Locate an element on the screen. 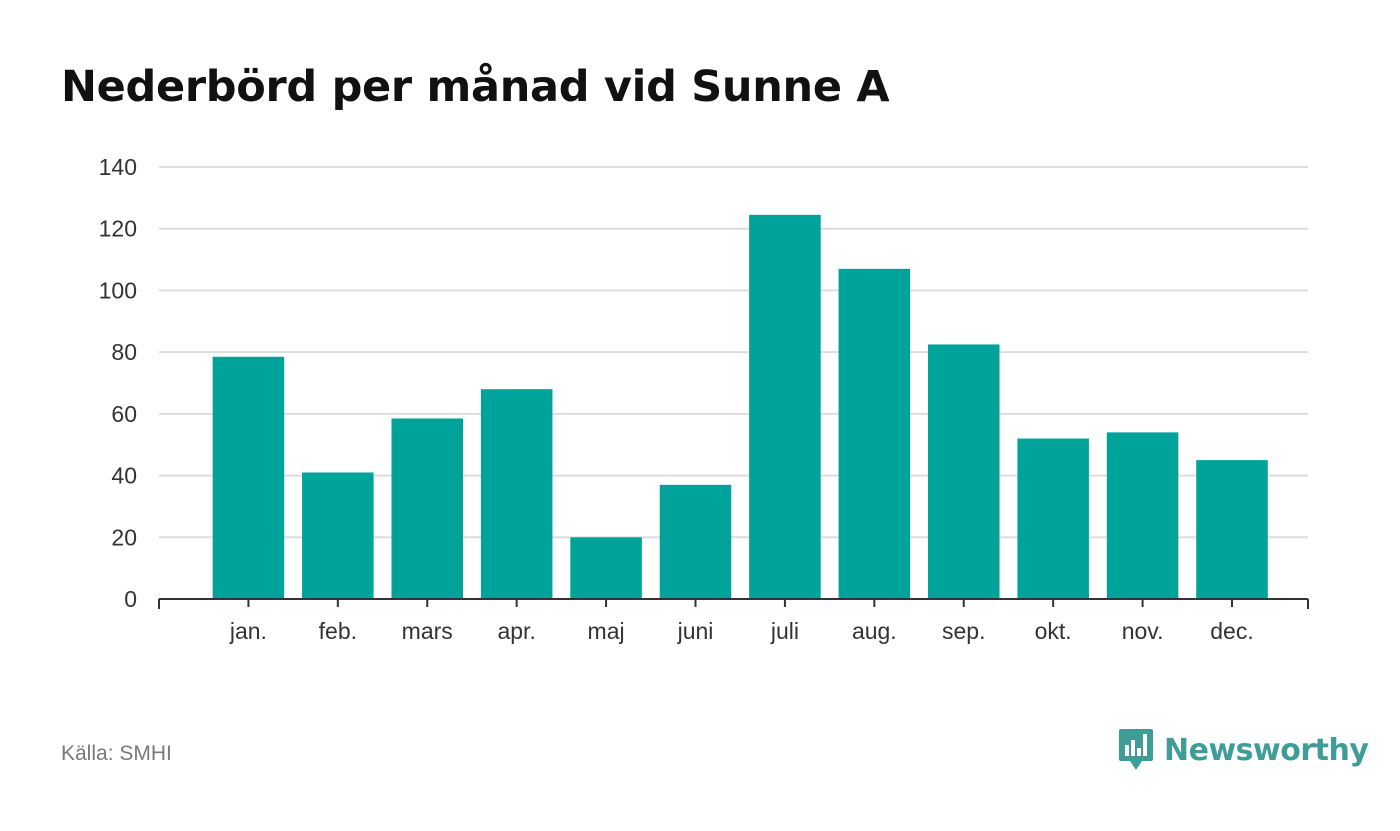 The width and height of the screenshot is (1400, 831). x-tick-label: juli is located at coordinates (784, 631).